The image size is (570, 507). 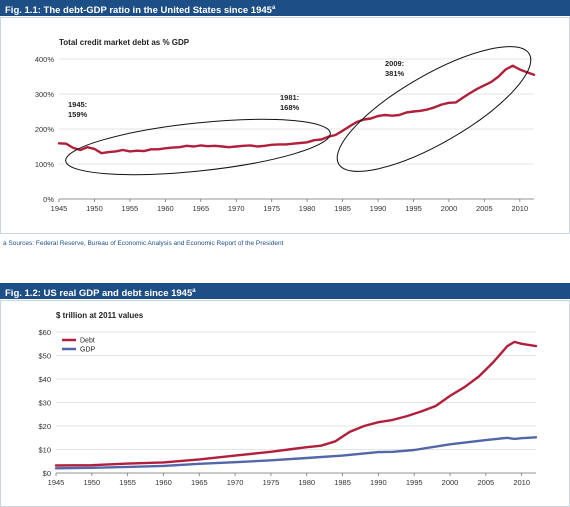 I want to click on fig1-x-tick-label: 1950, so click(x=94, y=208).